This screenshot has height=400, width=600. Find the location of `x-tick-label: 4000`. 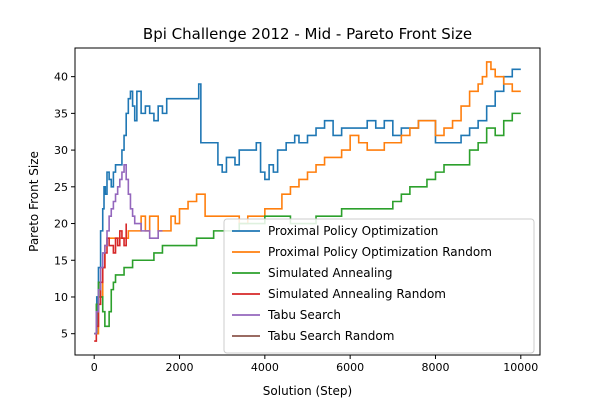

x-tick-label: 4000 is located at coordinates (265, 367).